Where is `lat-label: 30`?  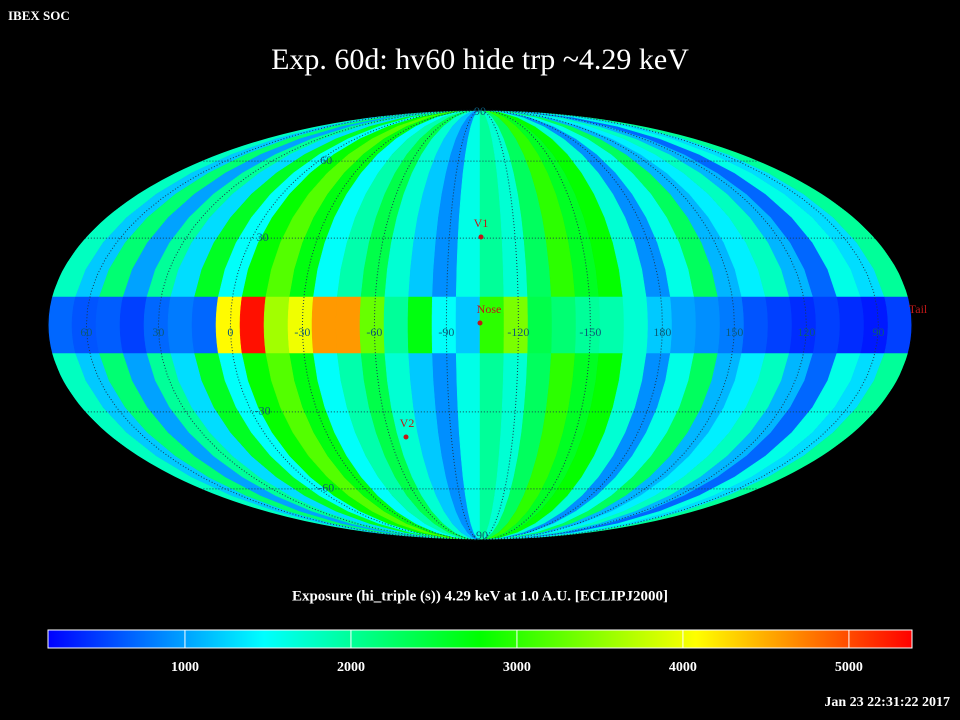 lat-label: 30 is located at coordinates (263, 237).